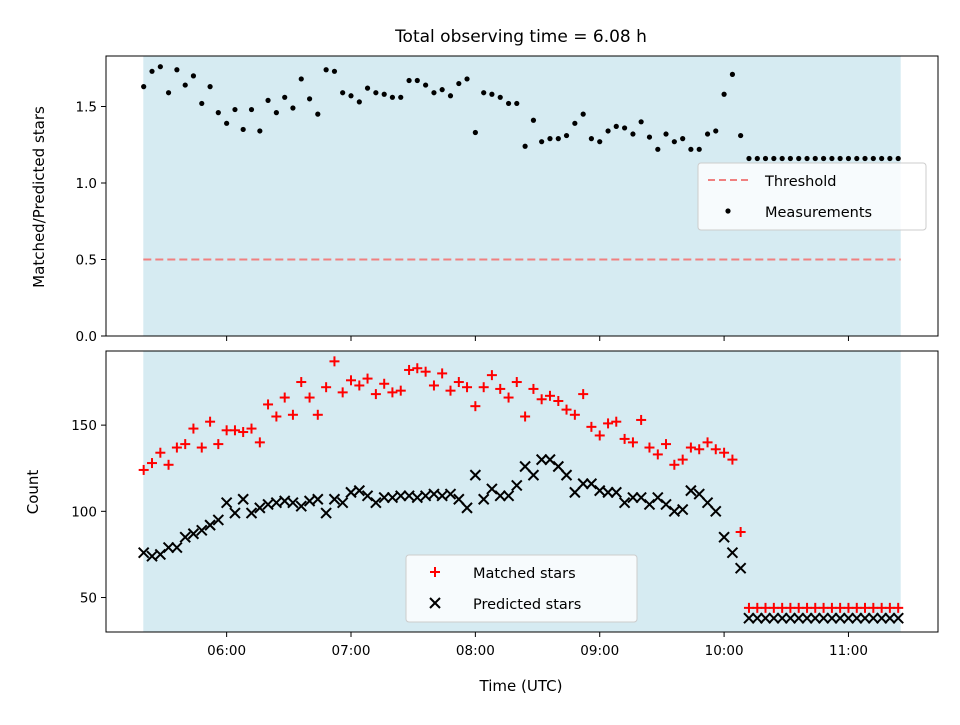 This screenshot has height=725, width=960. Describe the element at coordinates (351, 651) in the screenshot. I see `x-tick-label: 07:00` at that location.